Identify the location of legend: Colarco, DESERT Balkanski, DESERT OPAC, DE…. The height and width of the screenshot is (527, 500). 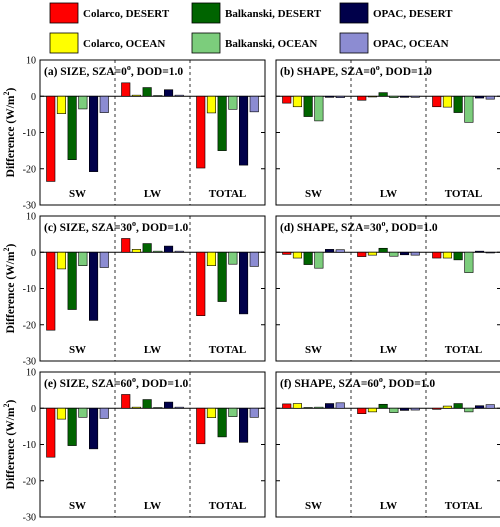
(251, 28).